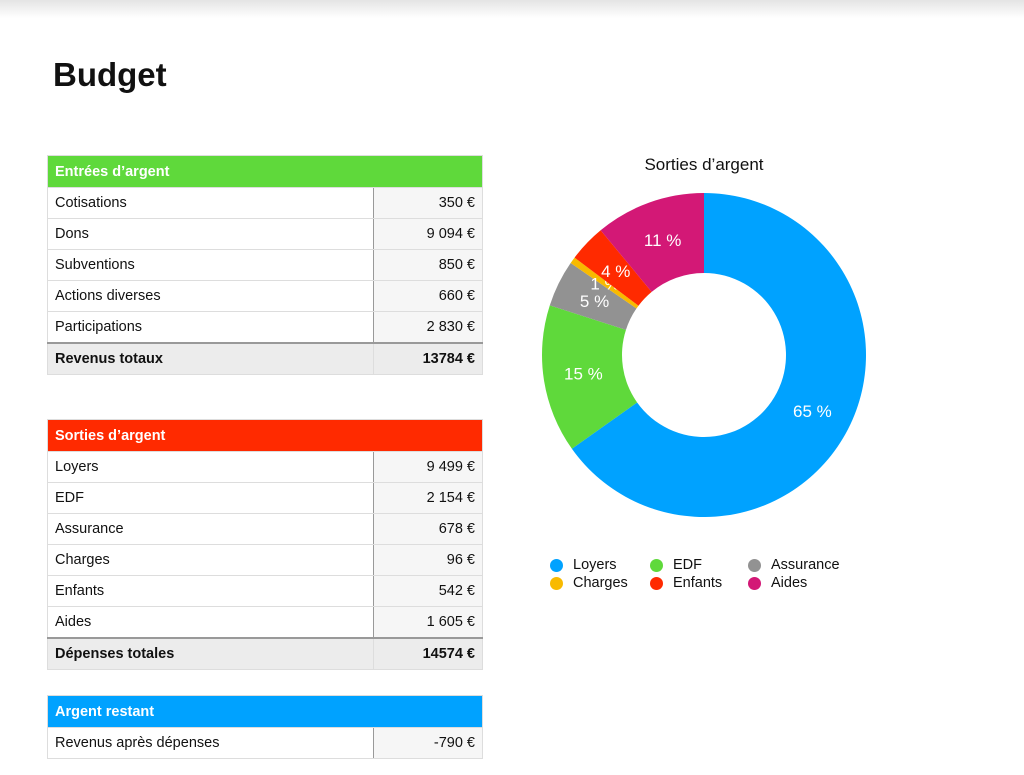  I want to click on table-header: Argent restant, so click(265, 711).